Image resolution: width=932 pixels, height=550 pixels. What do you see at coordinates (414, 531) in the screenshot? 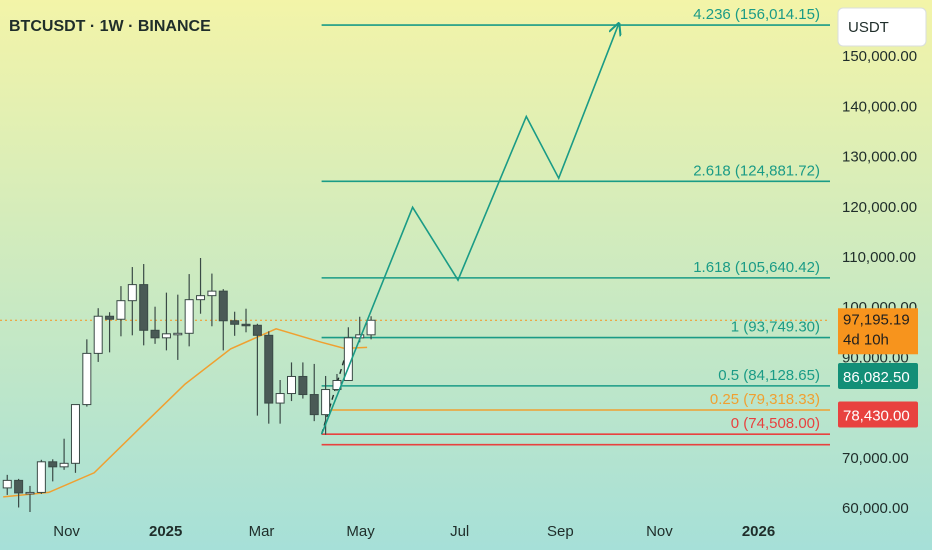
I see `x-axis: Nov 2025 Mar May Jul Sep Nov 2026` at bounding box center [414, 531].